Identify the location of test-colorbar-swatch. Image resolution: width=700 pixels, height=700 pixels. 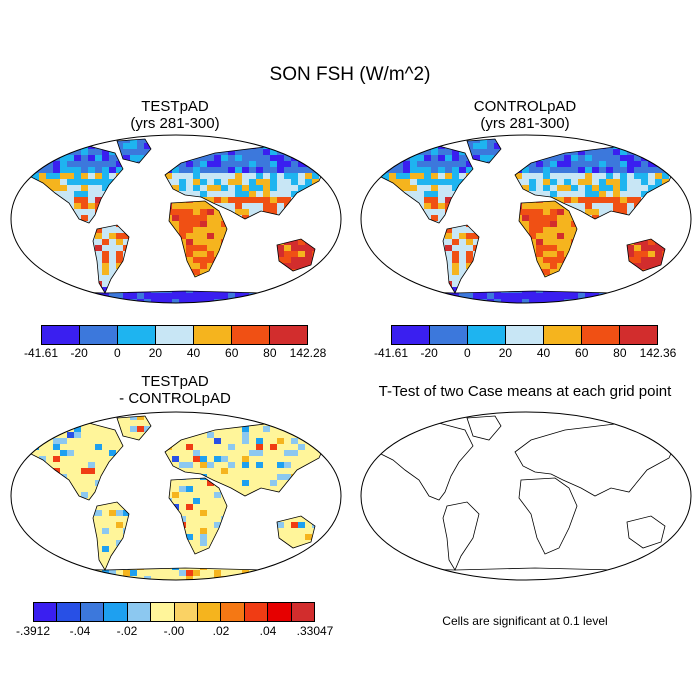
(137, 335).